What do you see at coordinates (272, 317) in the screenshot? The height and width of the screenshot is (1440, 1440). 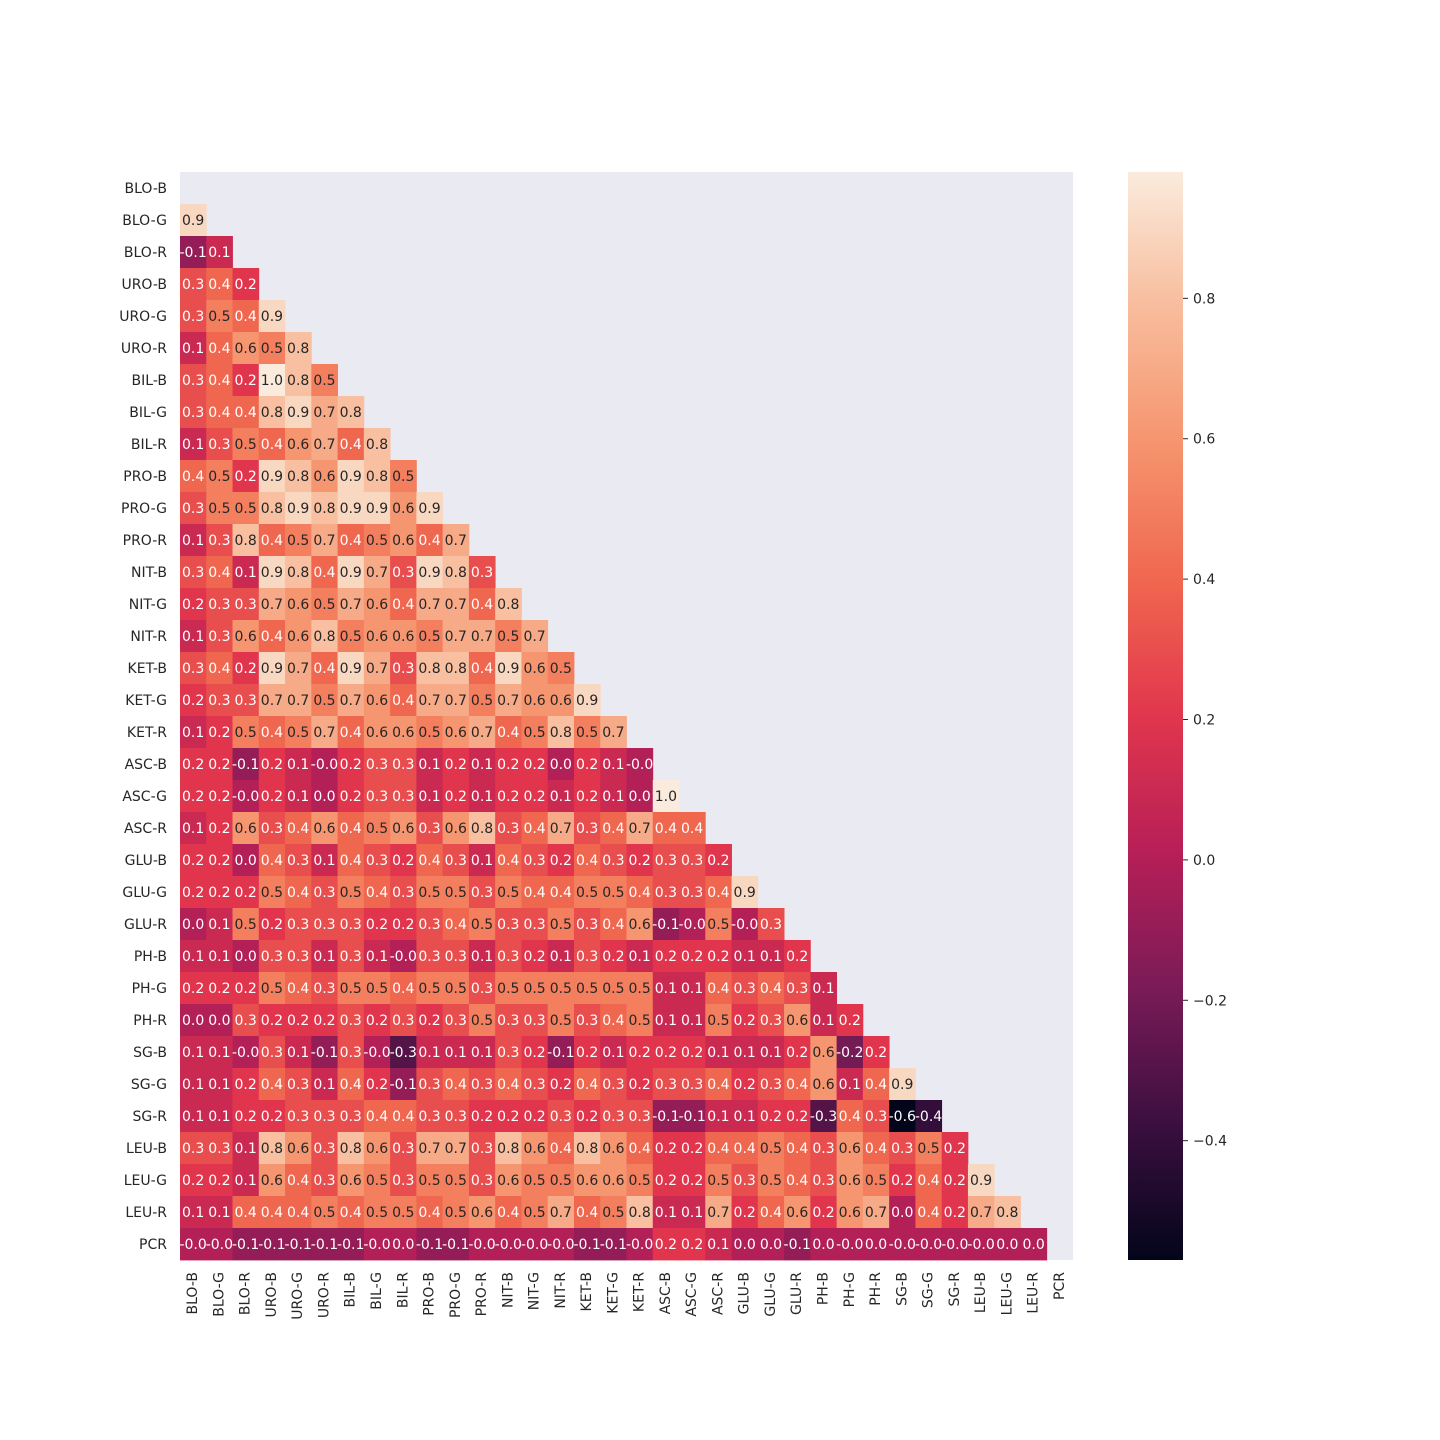 I see `cell-value-label: 0.9` at bounding box center [272, 317].